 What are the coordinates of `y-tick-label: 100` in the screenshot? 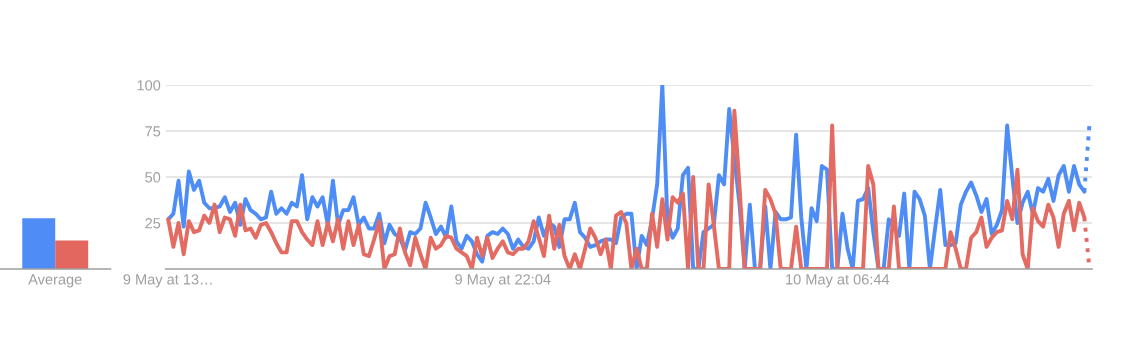 It's located at (149, 85).